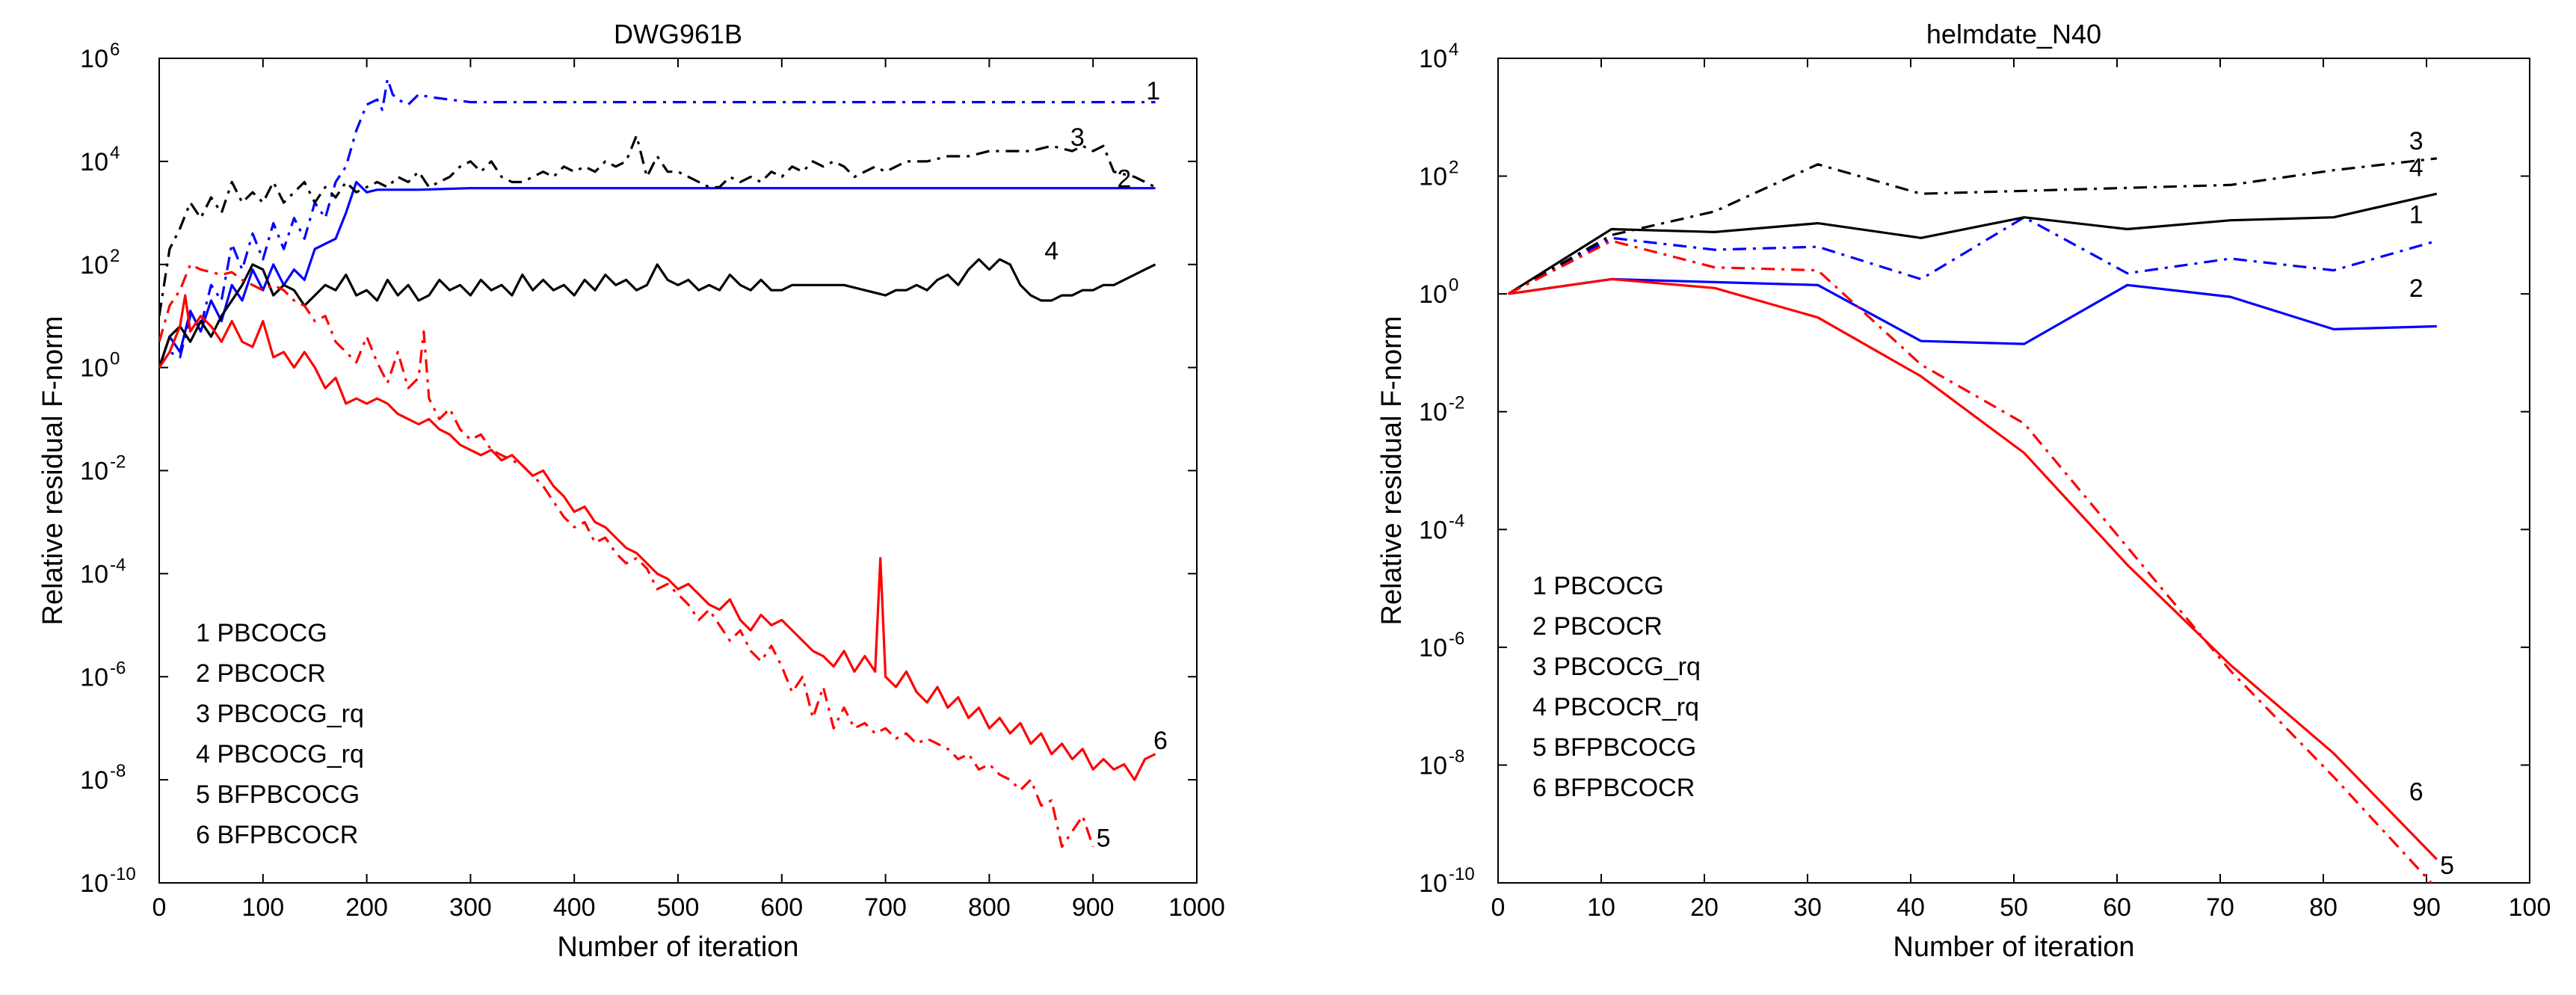  Describe the element at coordinates (1160, 741) in the screenshot. I see `curve-label-6: 6` at that location.